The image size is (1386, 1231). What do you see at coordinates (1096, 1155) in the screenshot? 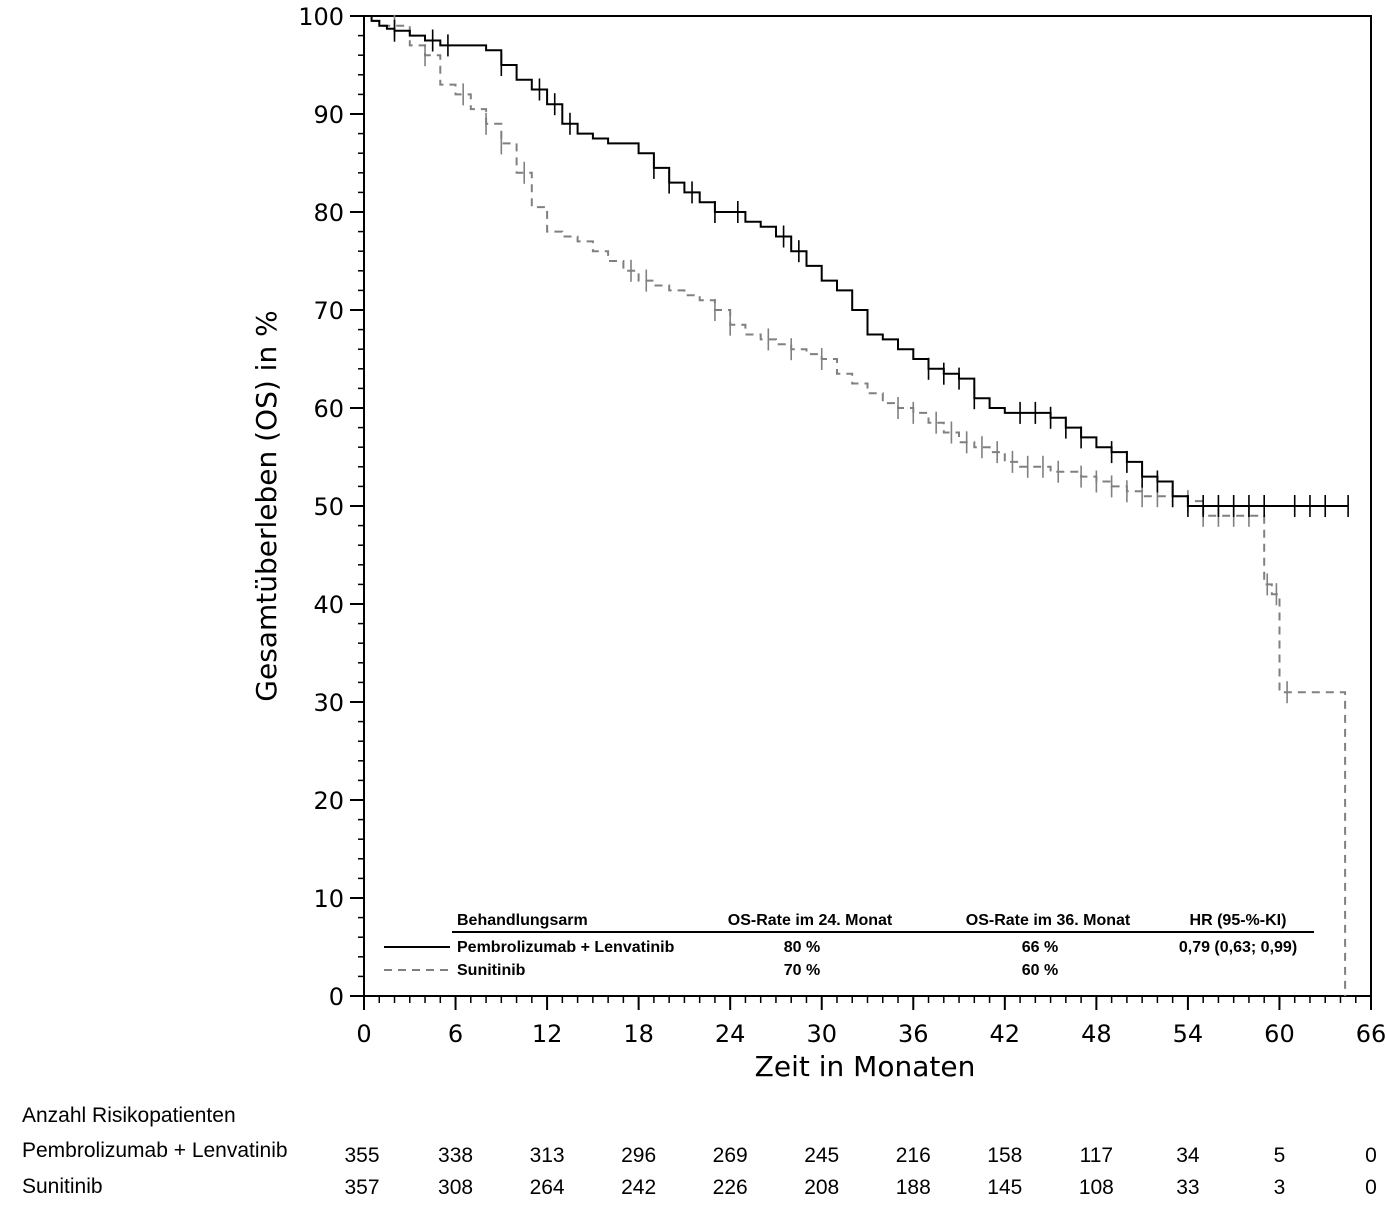
I see `risk-value: 117` at bounding box center [1096, 1155].